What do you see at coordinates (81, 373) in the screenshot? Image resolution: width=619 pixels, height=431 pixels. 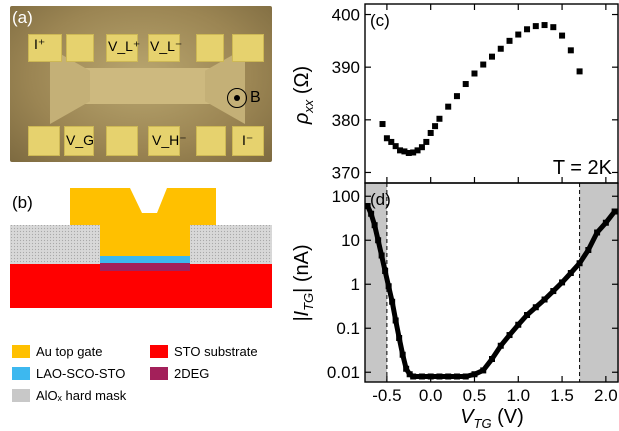 I see `legend-lao-label: LAO-SCO-STO` at bounding box center [81, 373].